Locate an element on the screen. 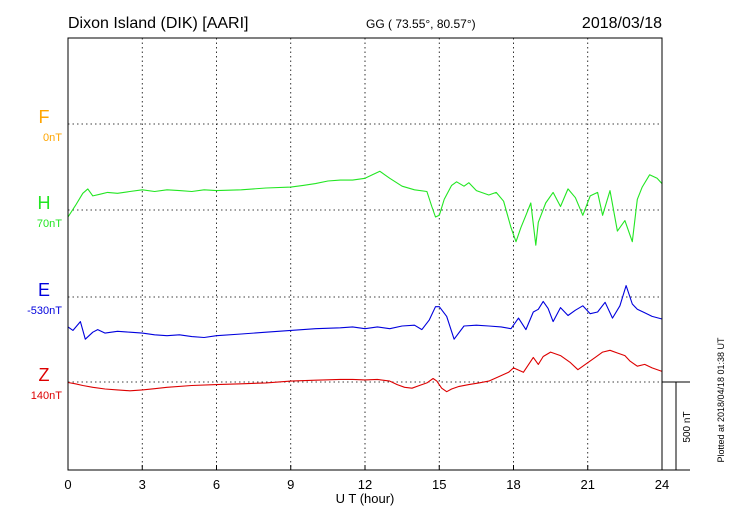 The width and height of the screenshot is (730, 520). x-tick-label: 24 is located at coordinates (662, 484).